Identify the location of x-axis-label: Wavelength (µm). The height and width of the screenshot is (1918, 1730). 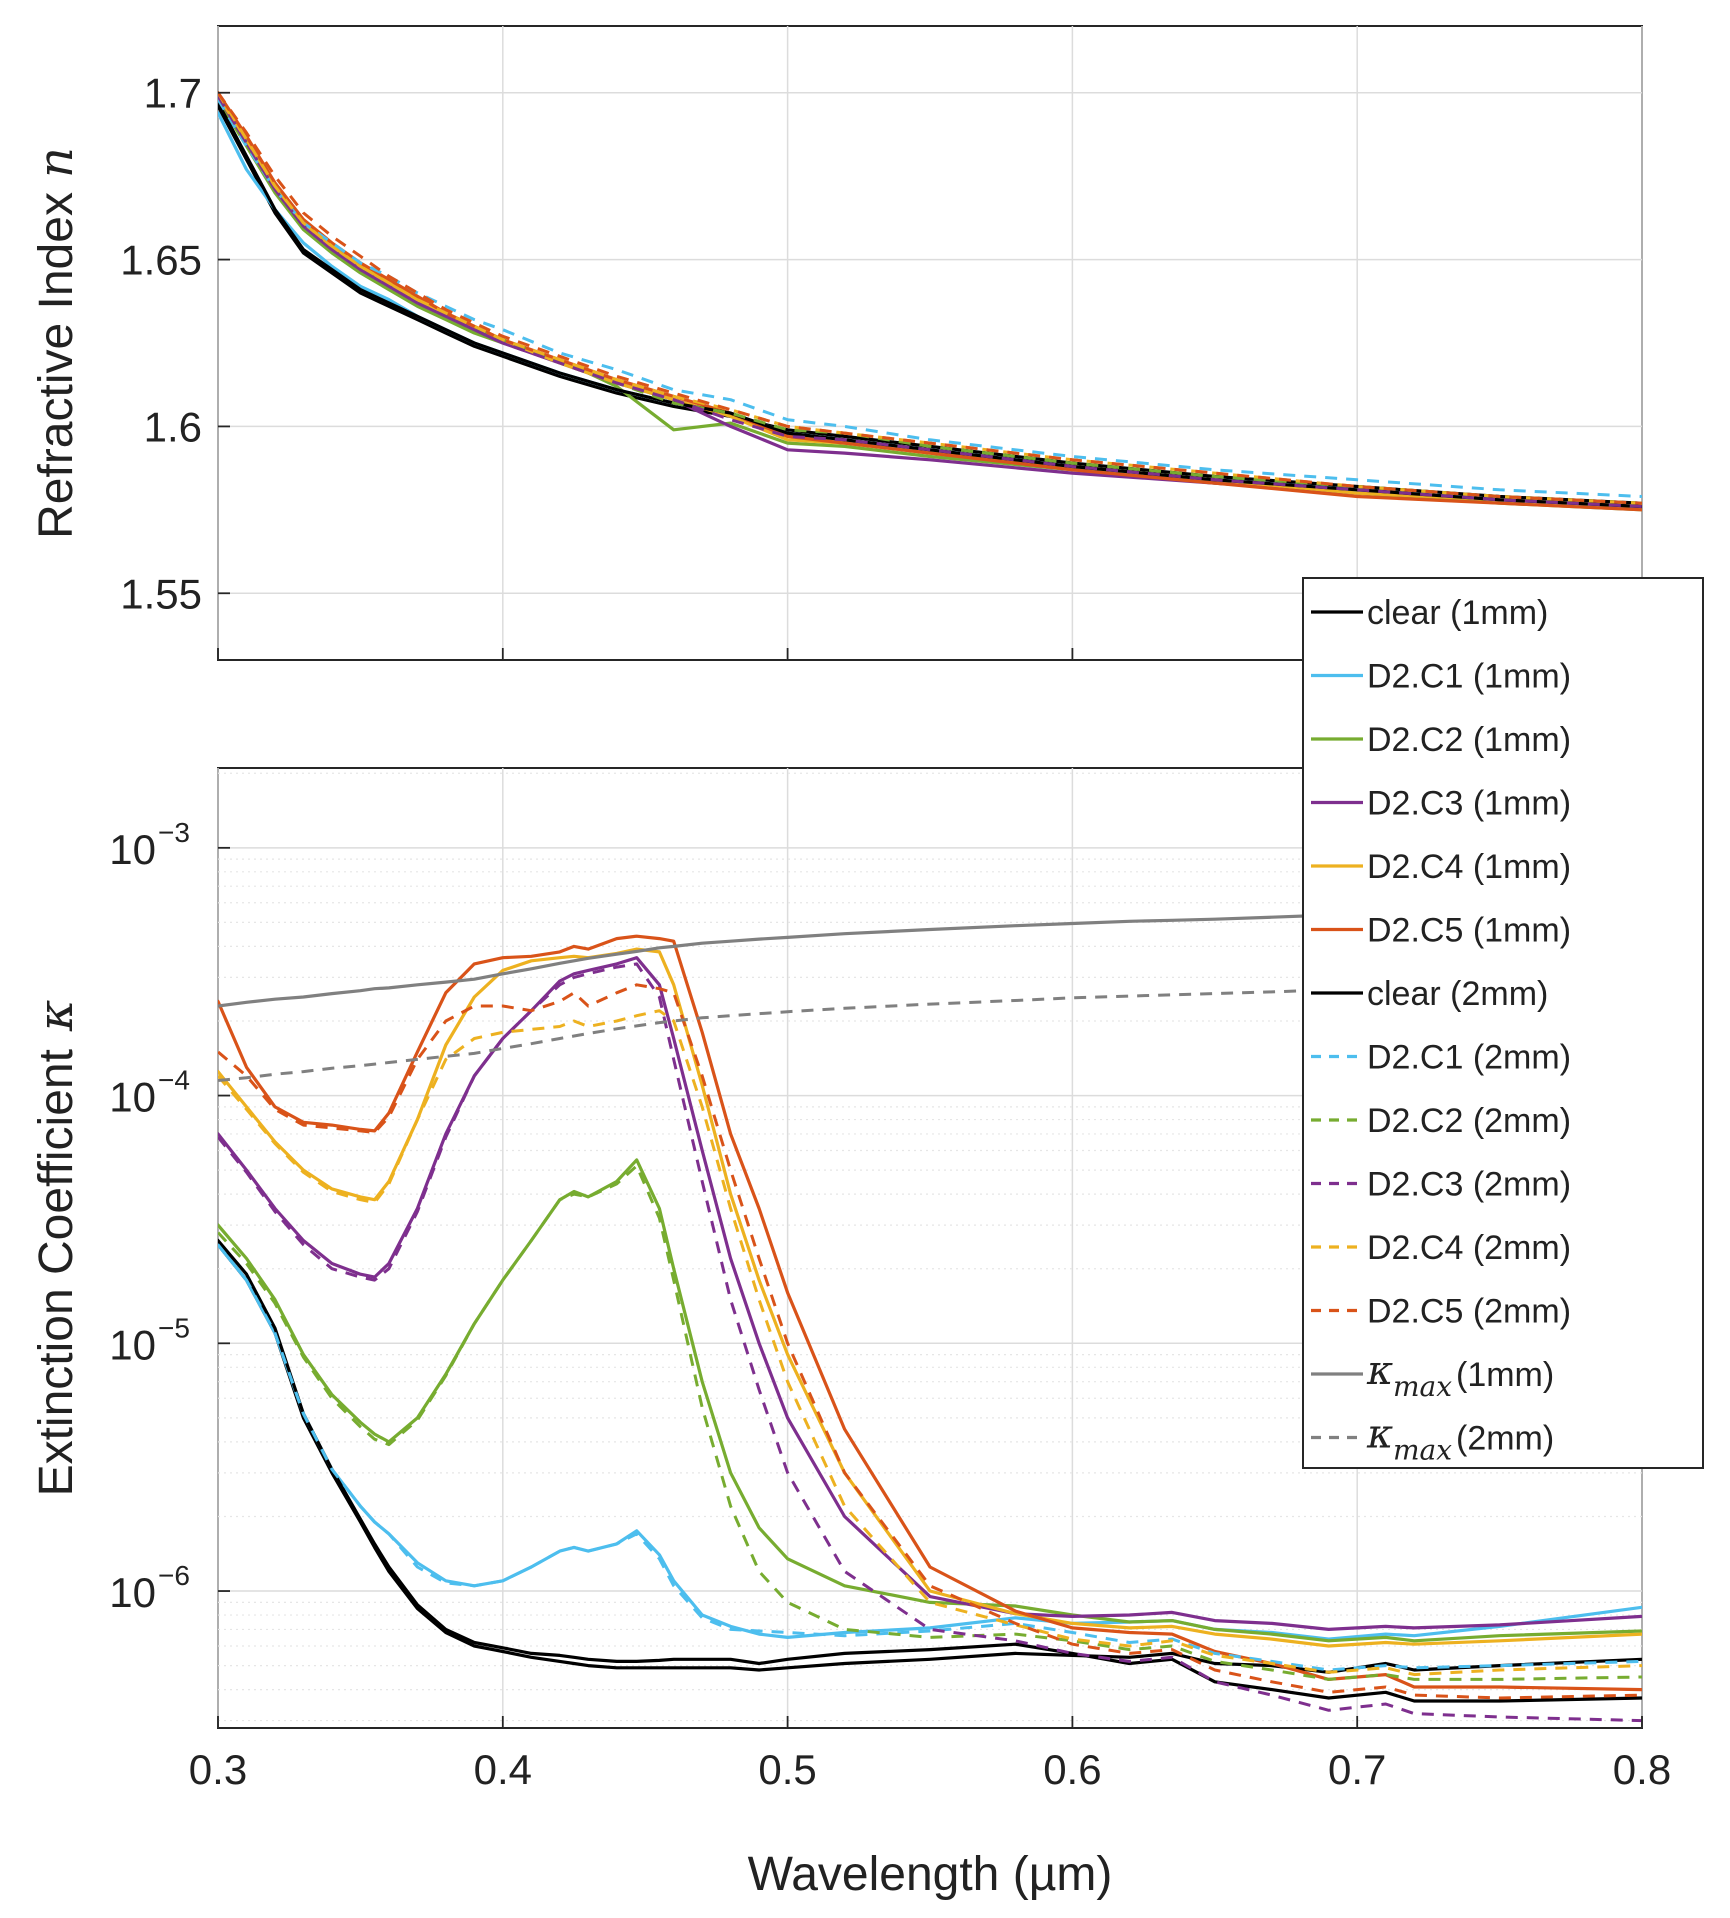
(930, 1874).